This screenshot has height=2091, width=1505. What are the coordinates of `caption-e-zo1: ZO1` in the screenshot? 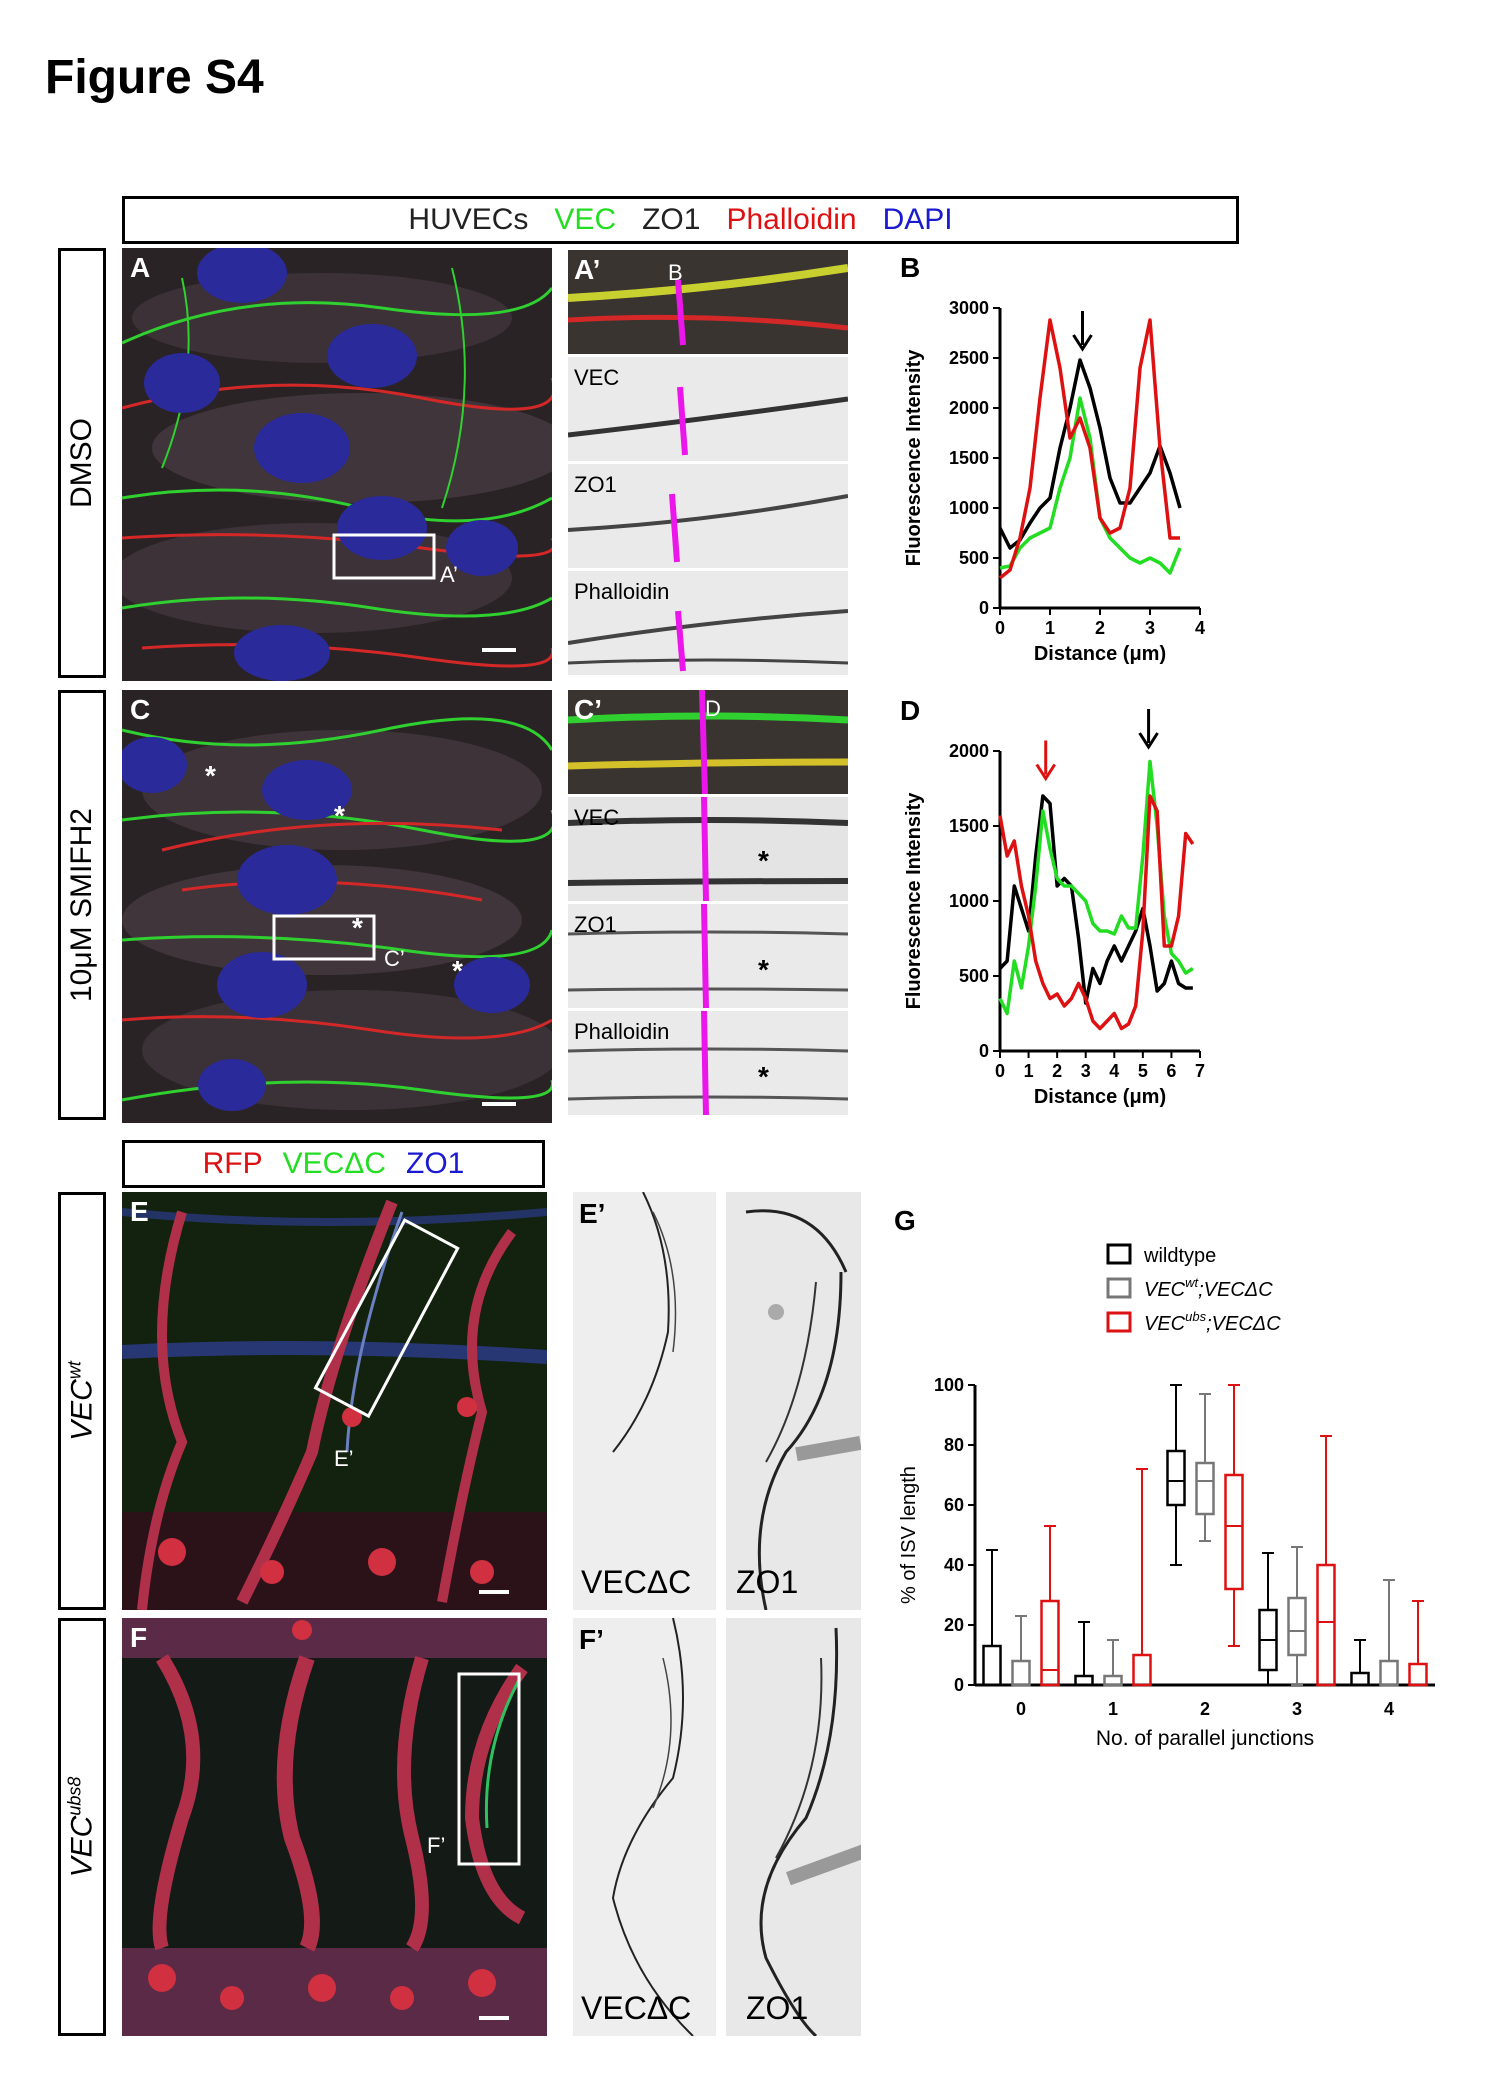 It's located at (767, 1582).